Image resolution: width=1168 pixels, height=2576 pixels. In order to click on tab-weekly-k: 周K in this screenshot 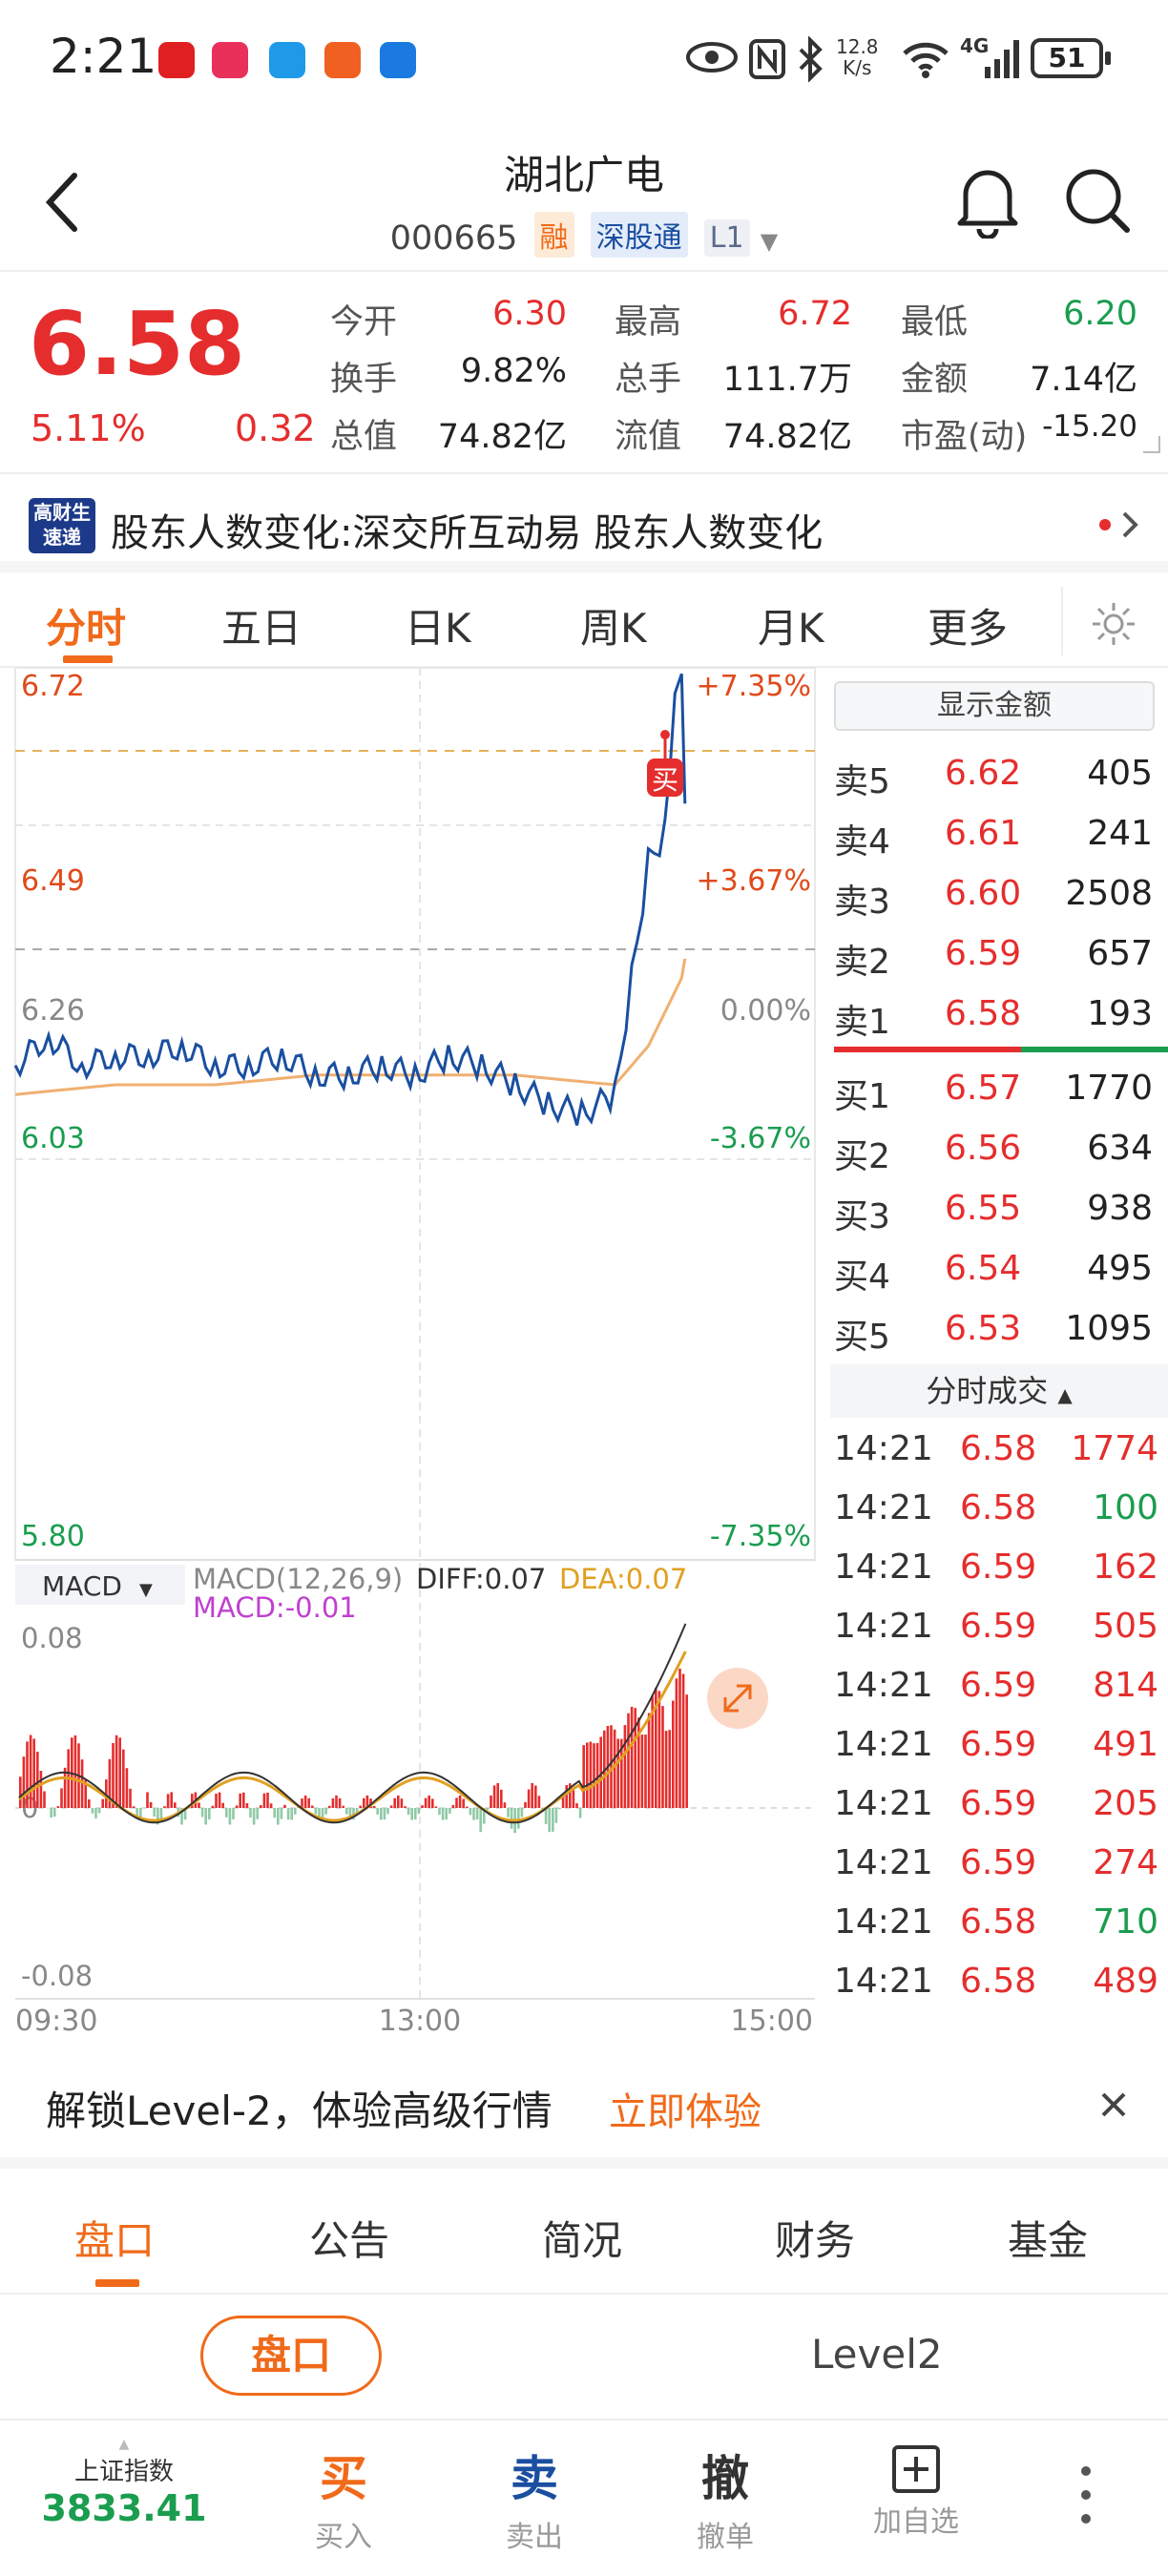, I will do `click(613, 628)`.